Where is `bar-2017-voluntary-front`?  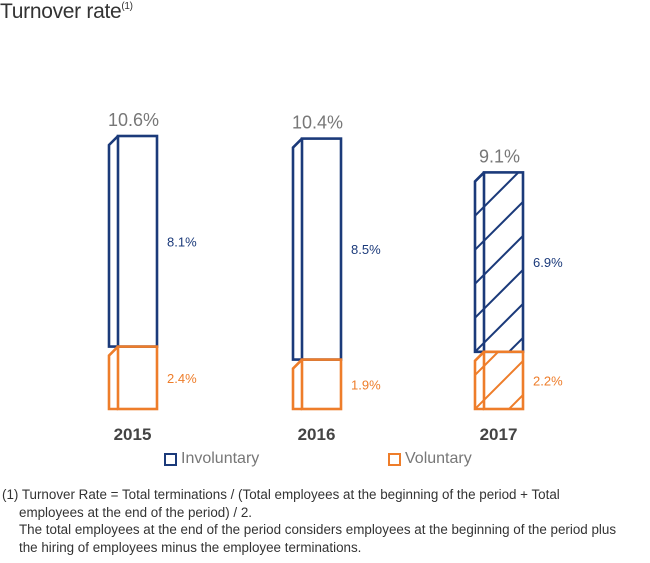
bar-2017-voluntary-front is located at coordinates (503, 380).